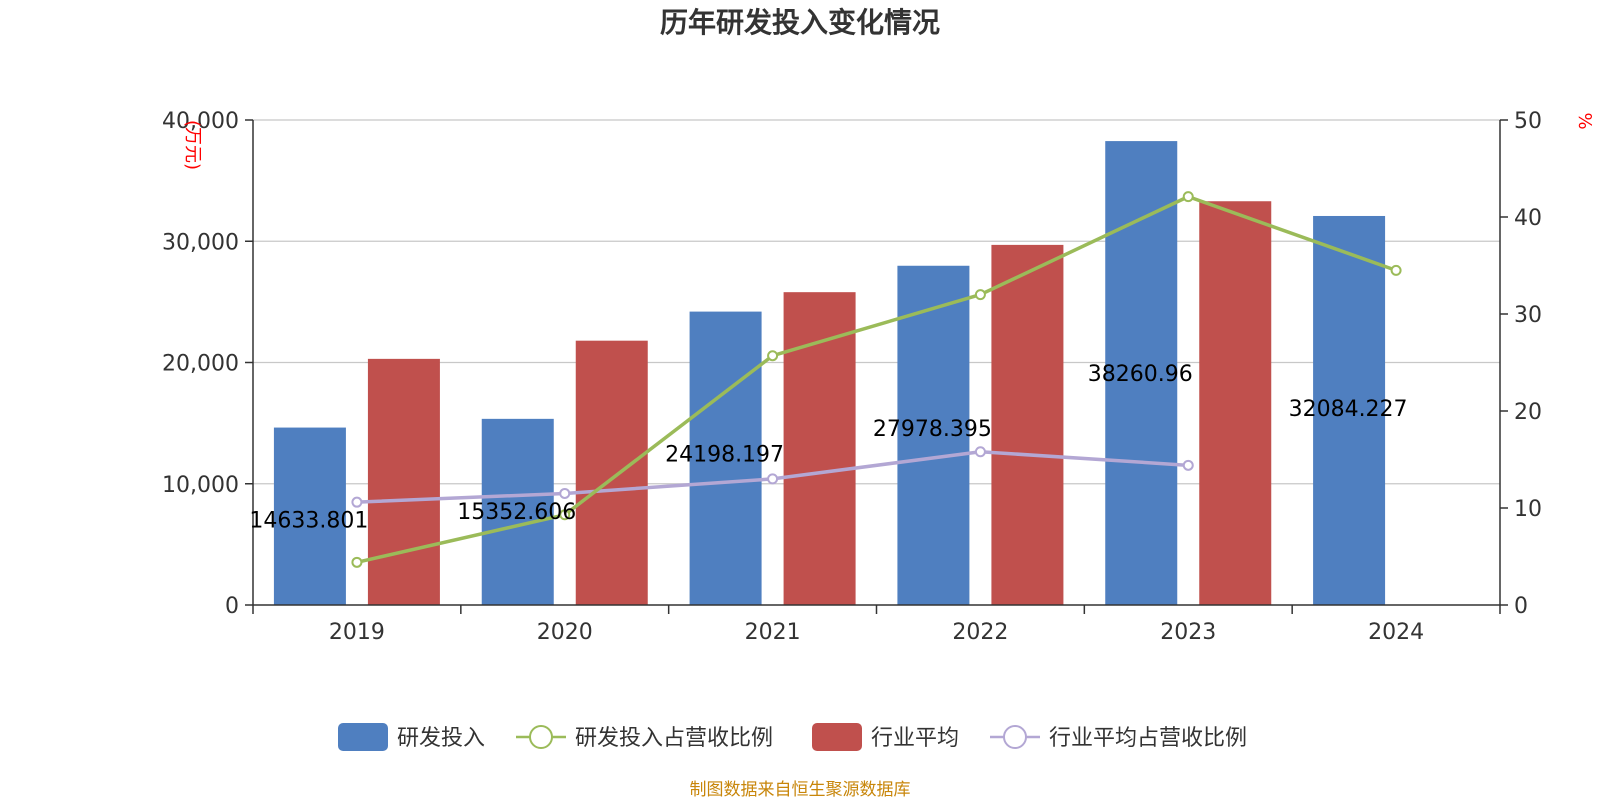 The width and height of the screenshot is (1600, 804). I want to click on bar-industry-2019, so click(403, 481).